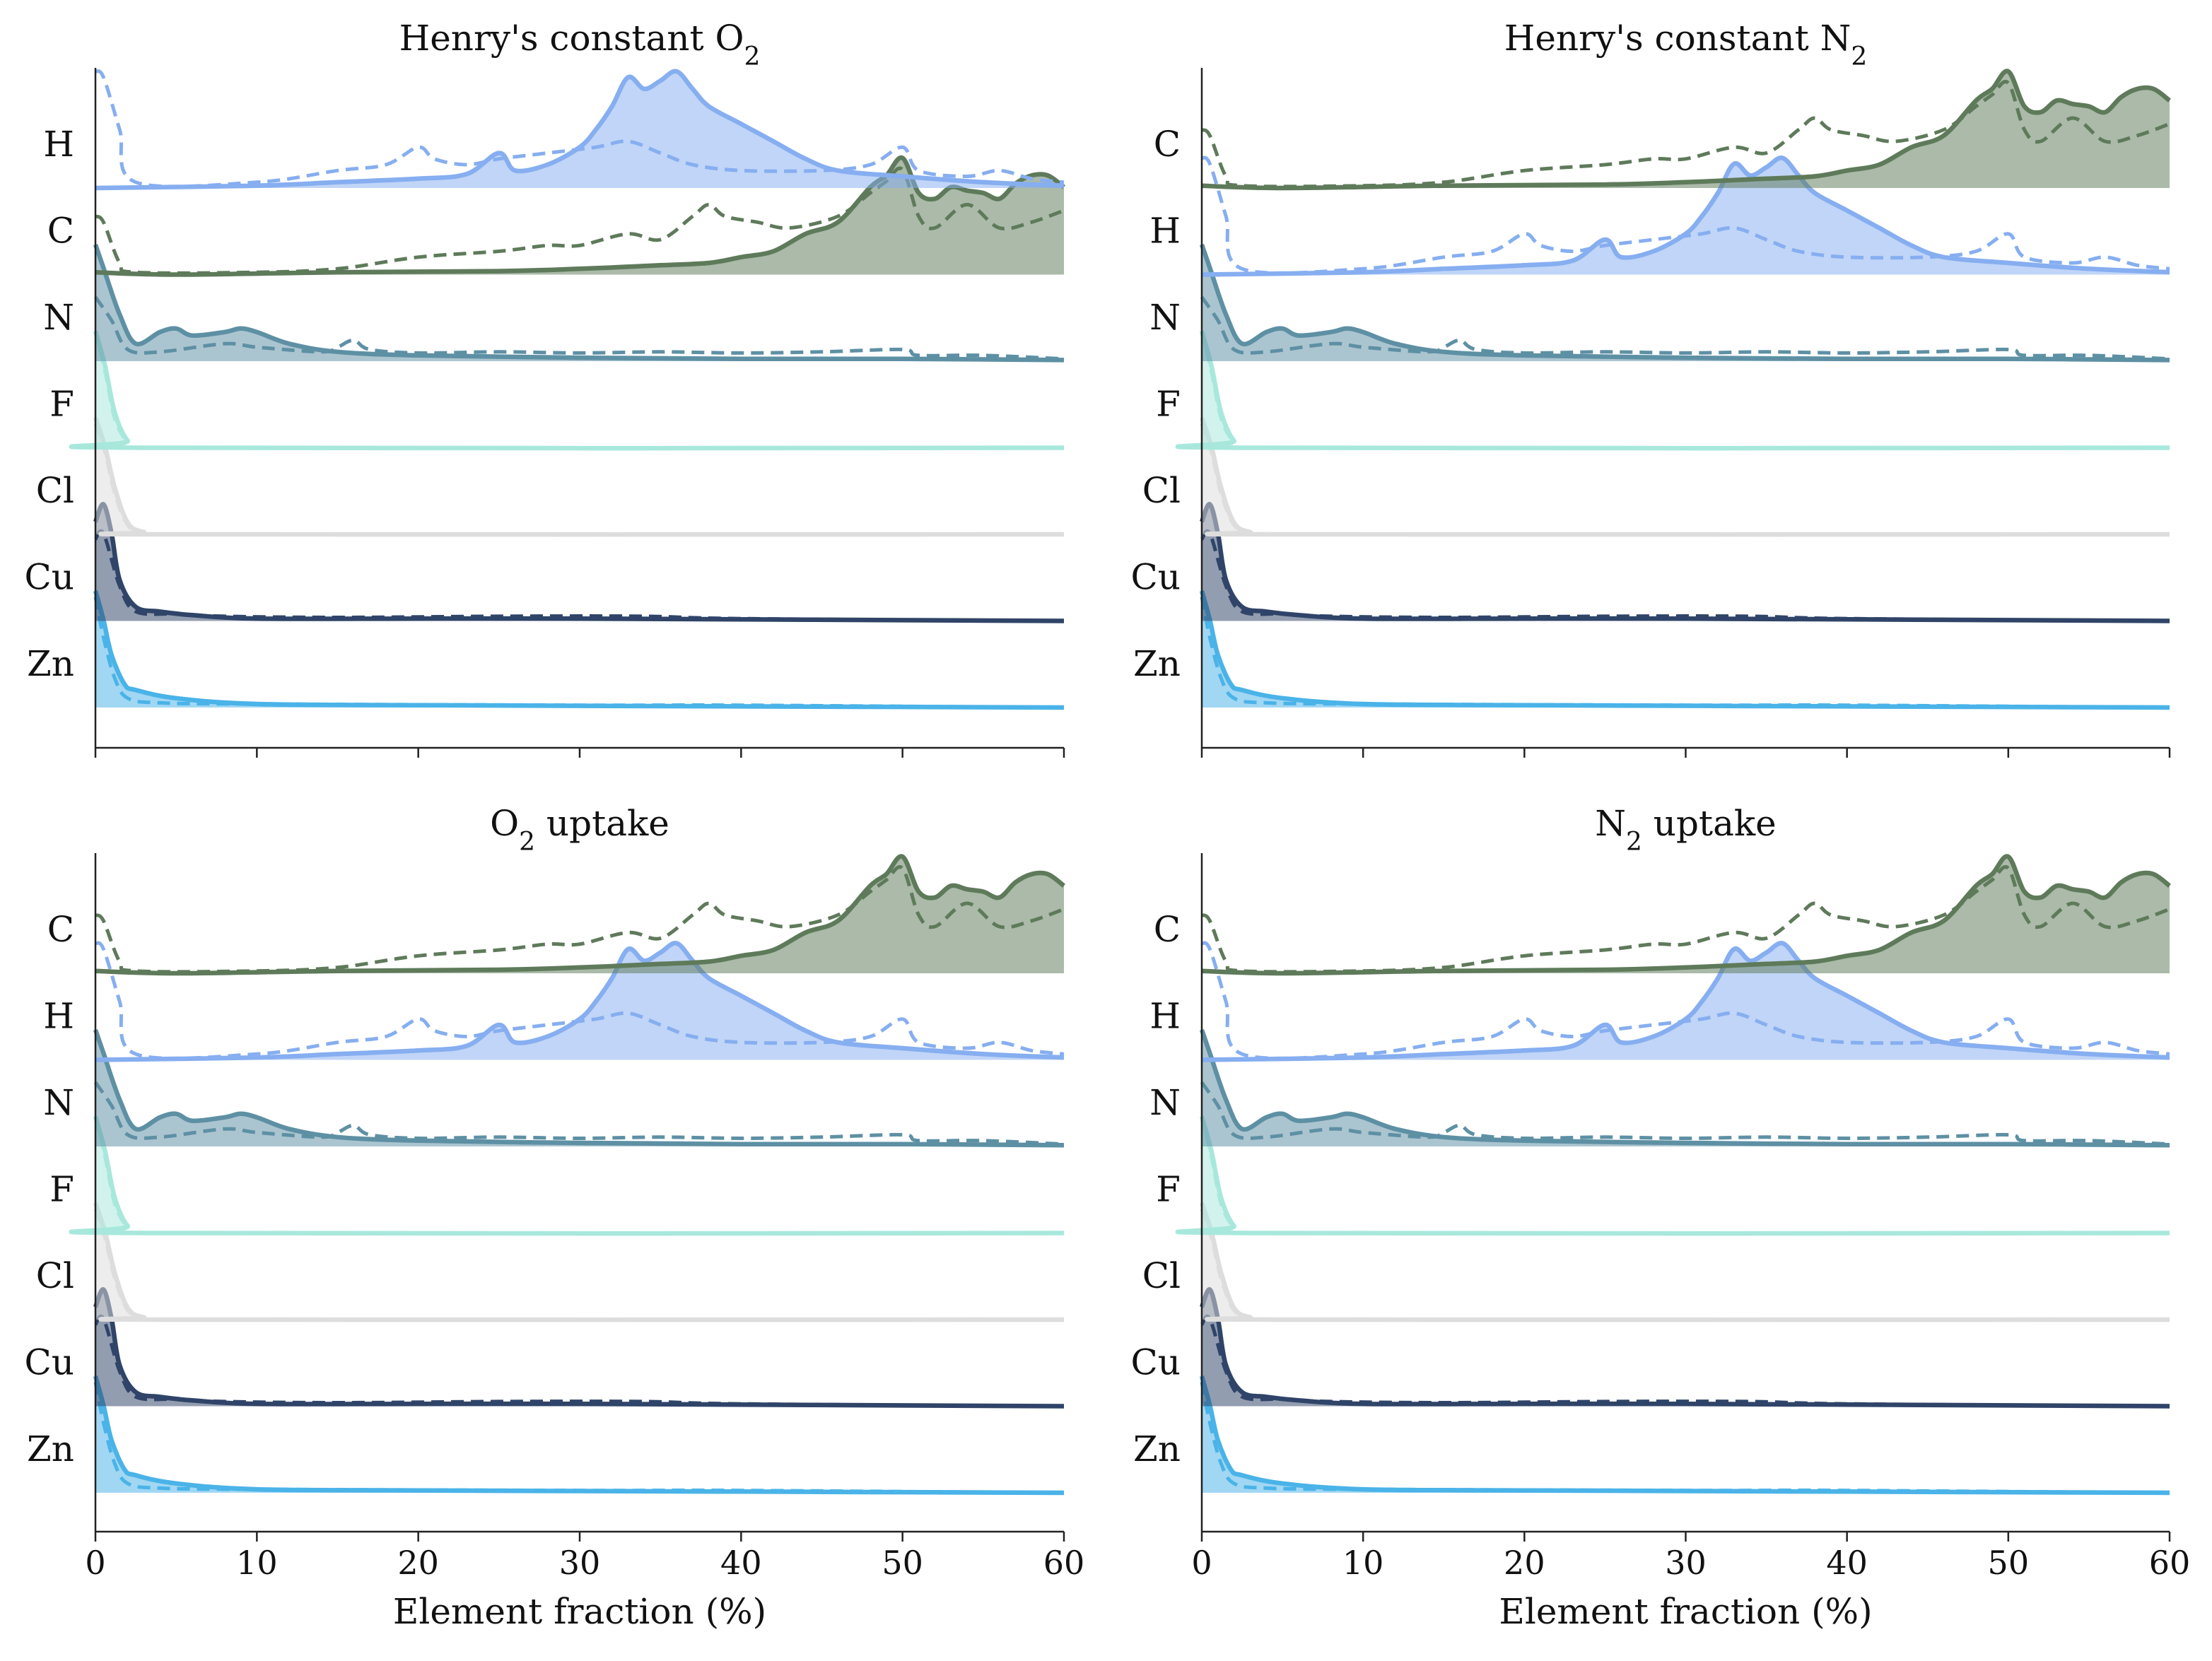  I want to click on ridge-fill-n, so click(579, 303).